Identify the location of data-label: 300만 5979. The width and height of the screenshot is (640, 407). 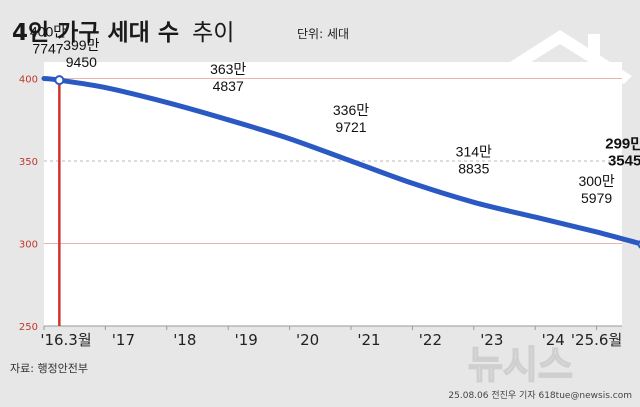
(596, 189).